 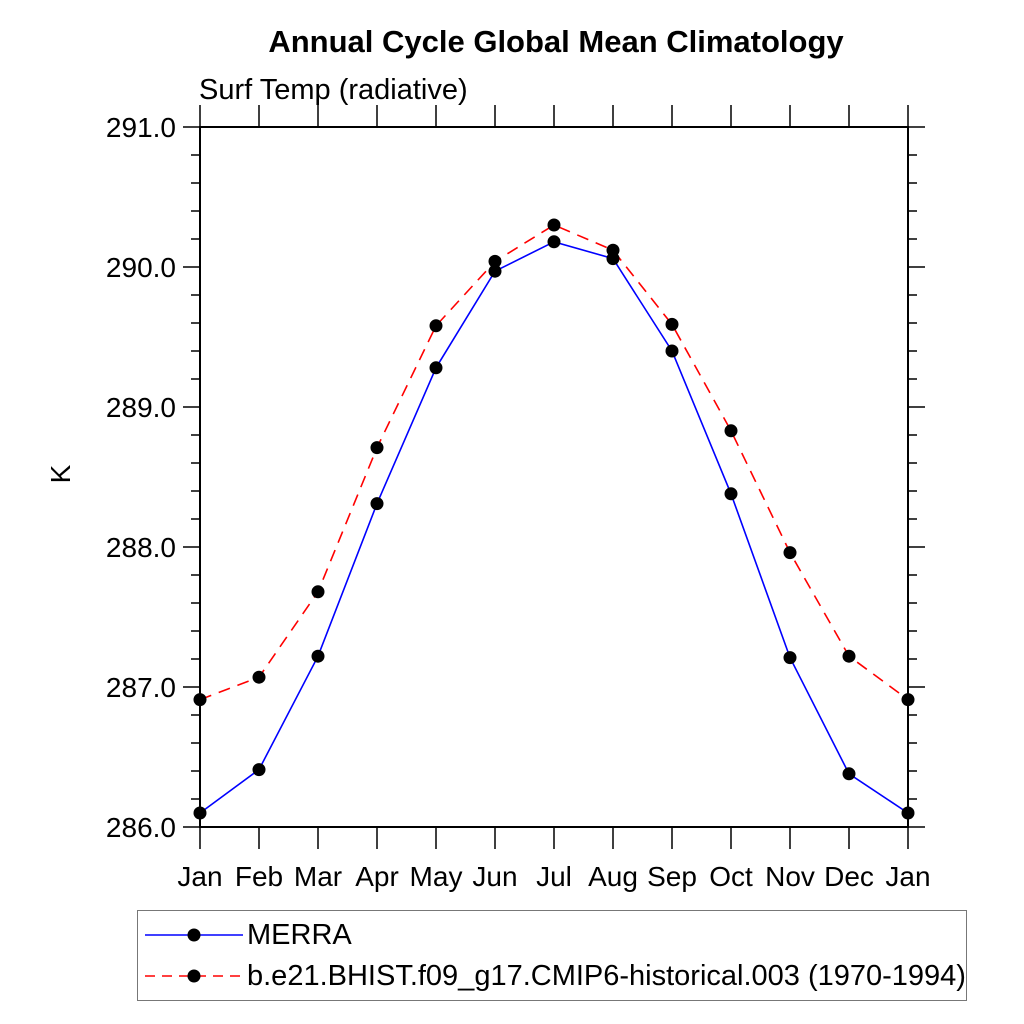 I want to click on svg-text: Sep, so click(x=672, y=876).